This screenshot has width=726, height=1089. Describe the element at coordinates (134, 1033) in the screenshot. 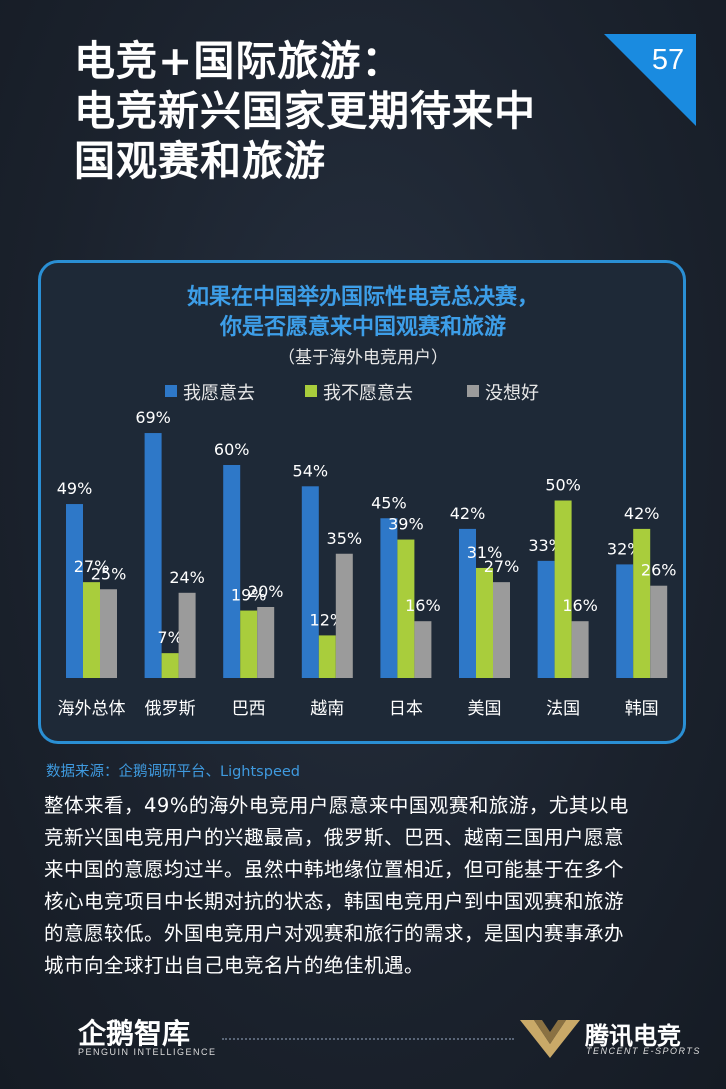

I see `penguin-intelligence-logo: 企鹅智库` at that location.